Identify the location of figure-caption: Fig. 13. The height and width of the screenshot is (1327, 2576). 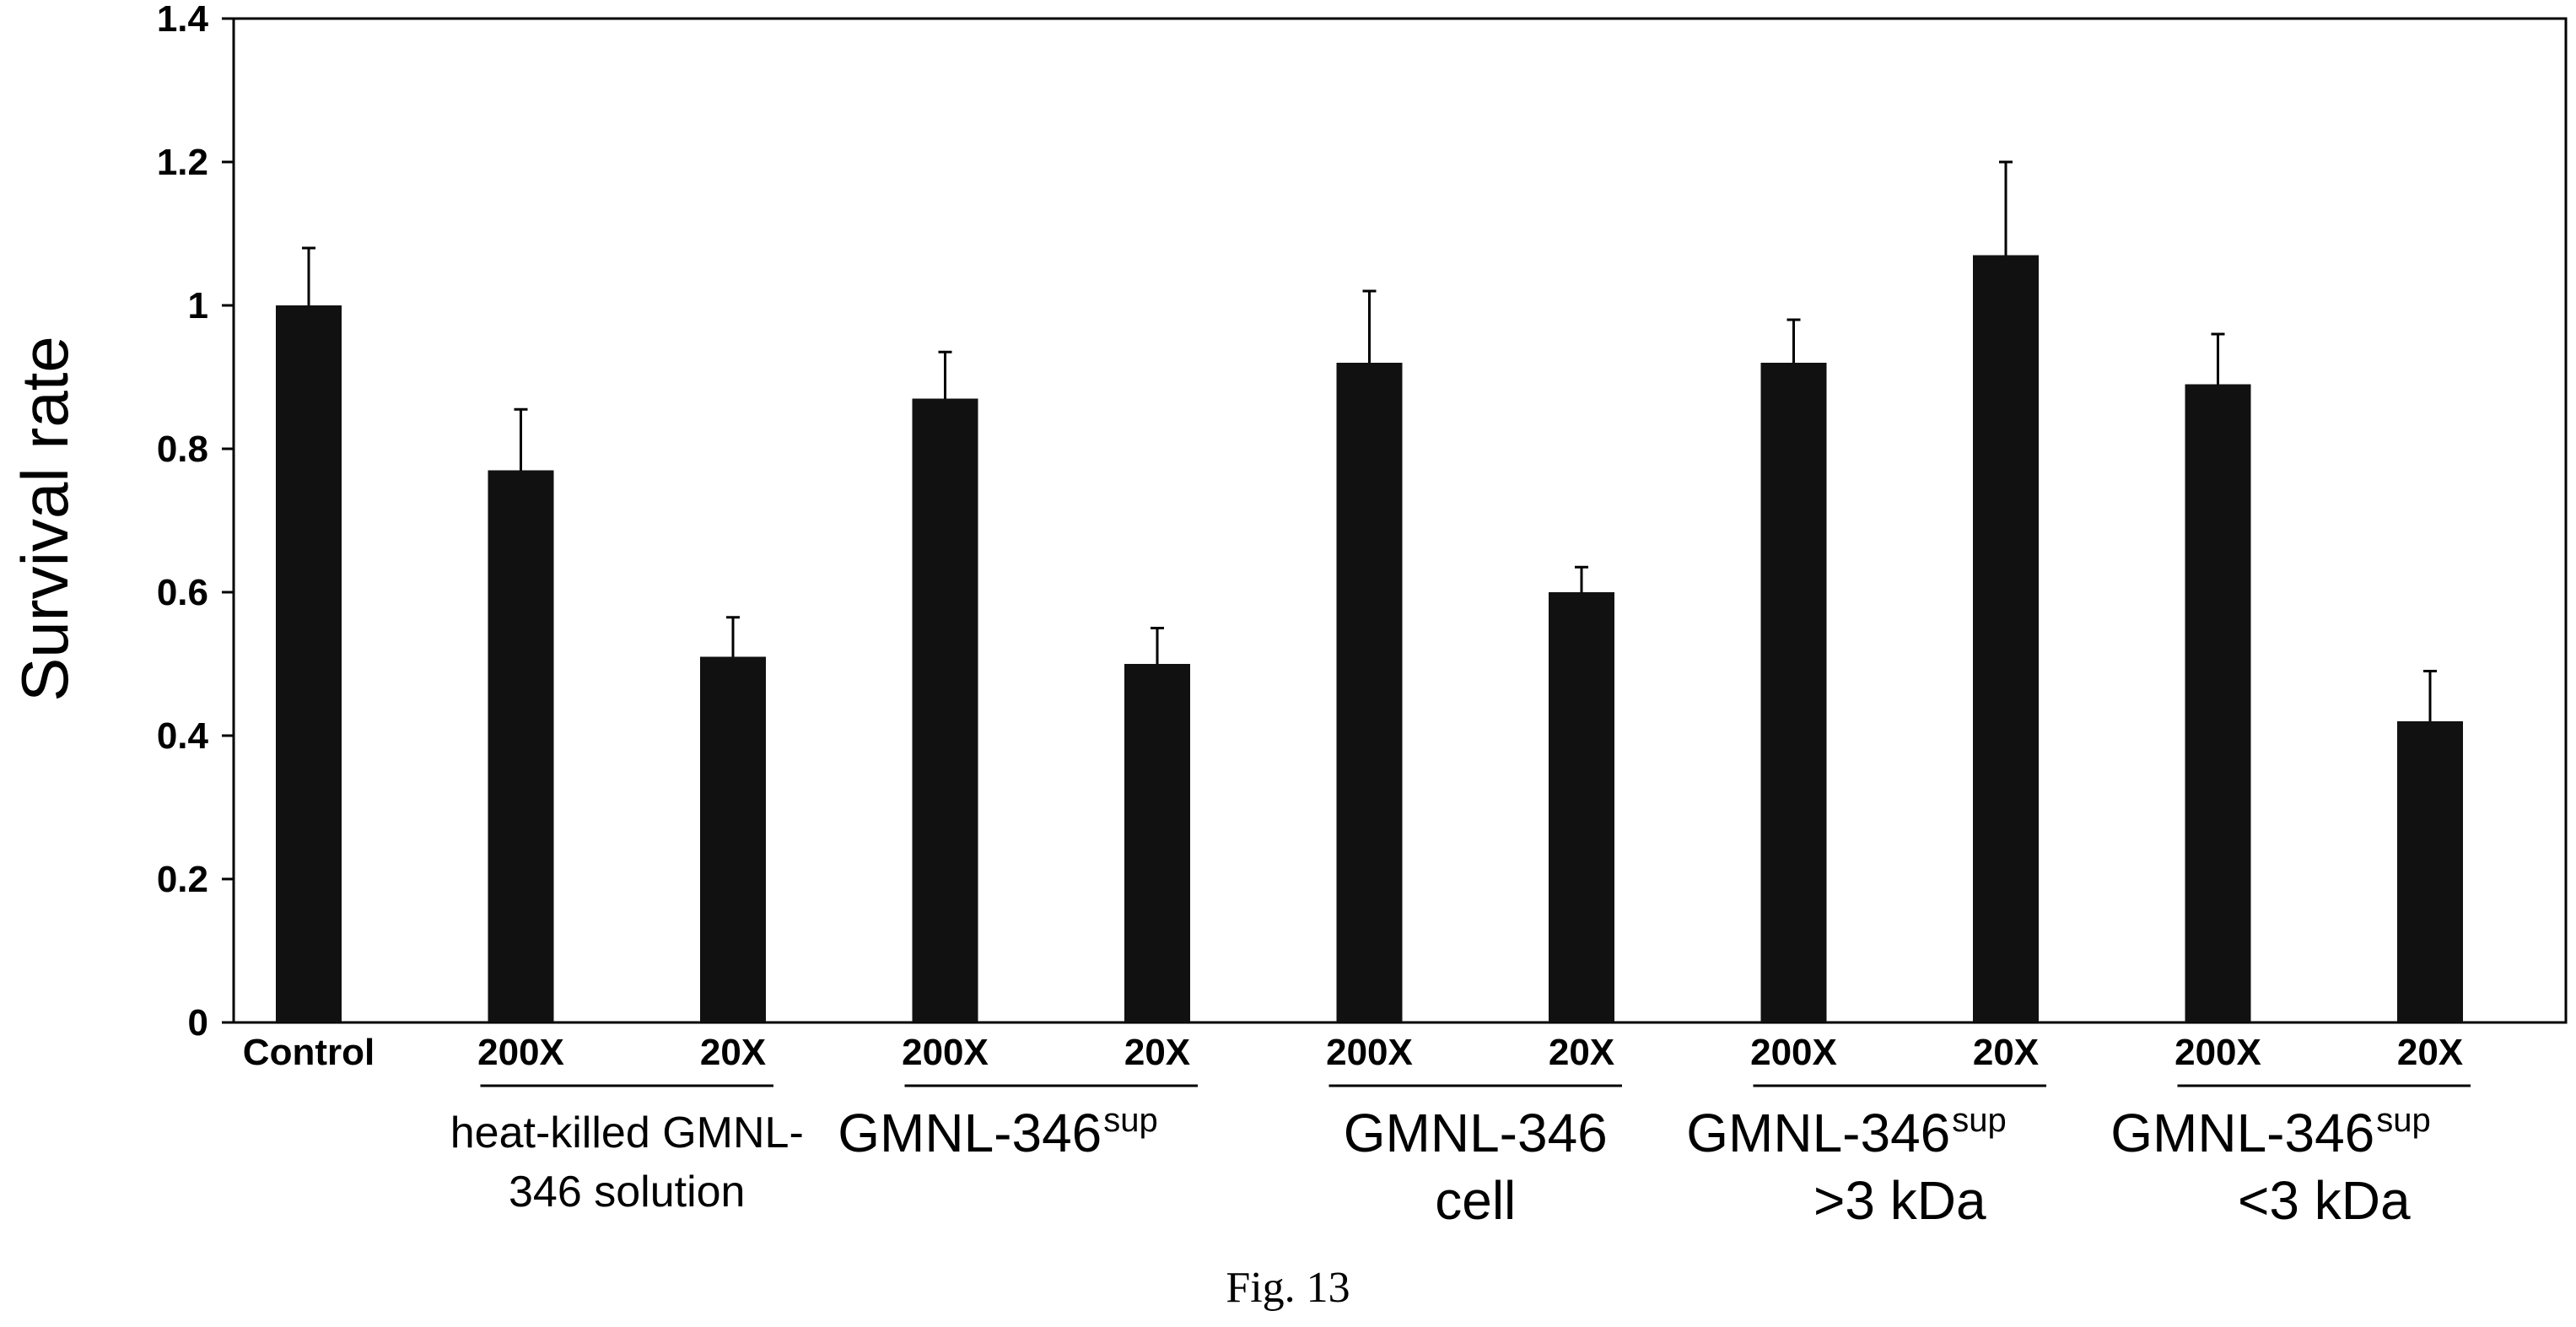
(1288, 1288).